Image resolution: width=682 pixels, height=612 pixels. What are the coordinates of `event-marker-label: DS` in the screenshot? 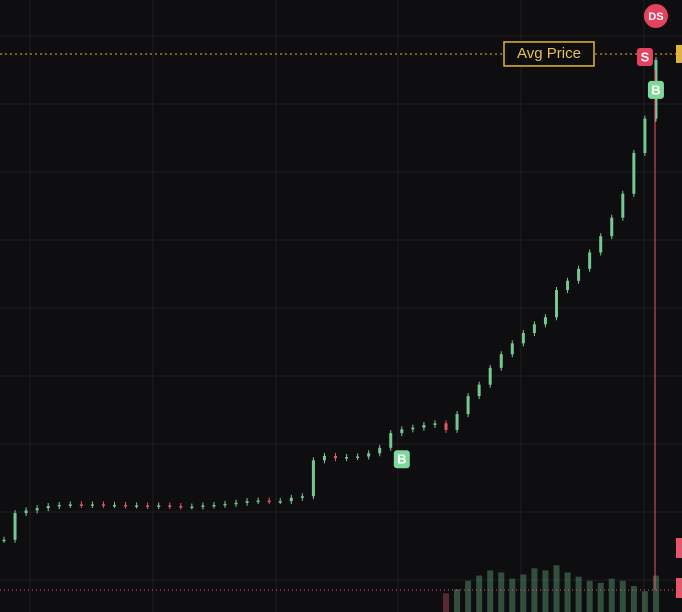 It's located at (655, 17).